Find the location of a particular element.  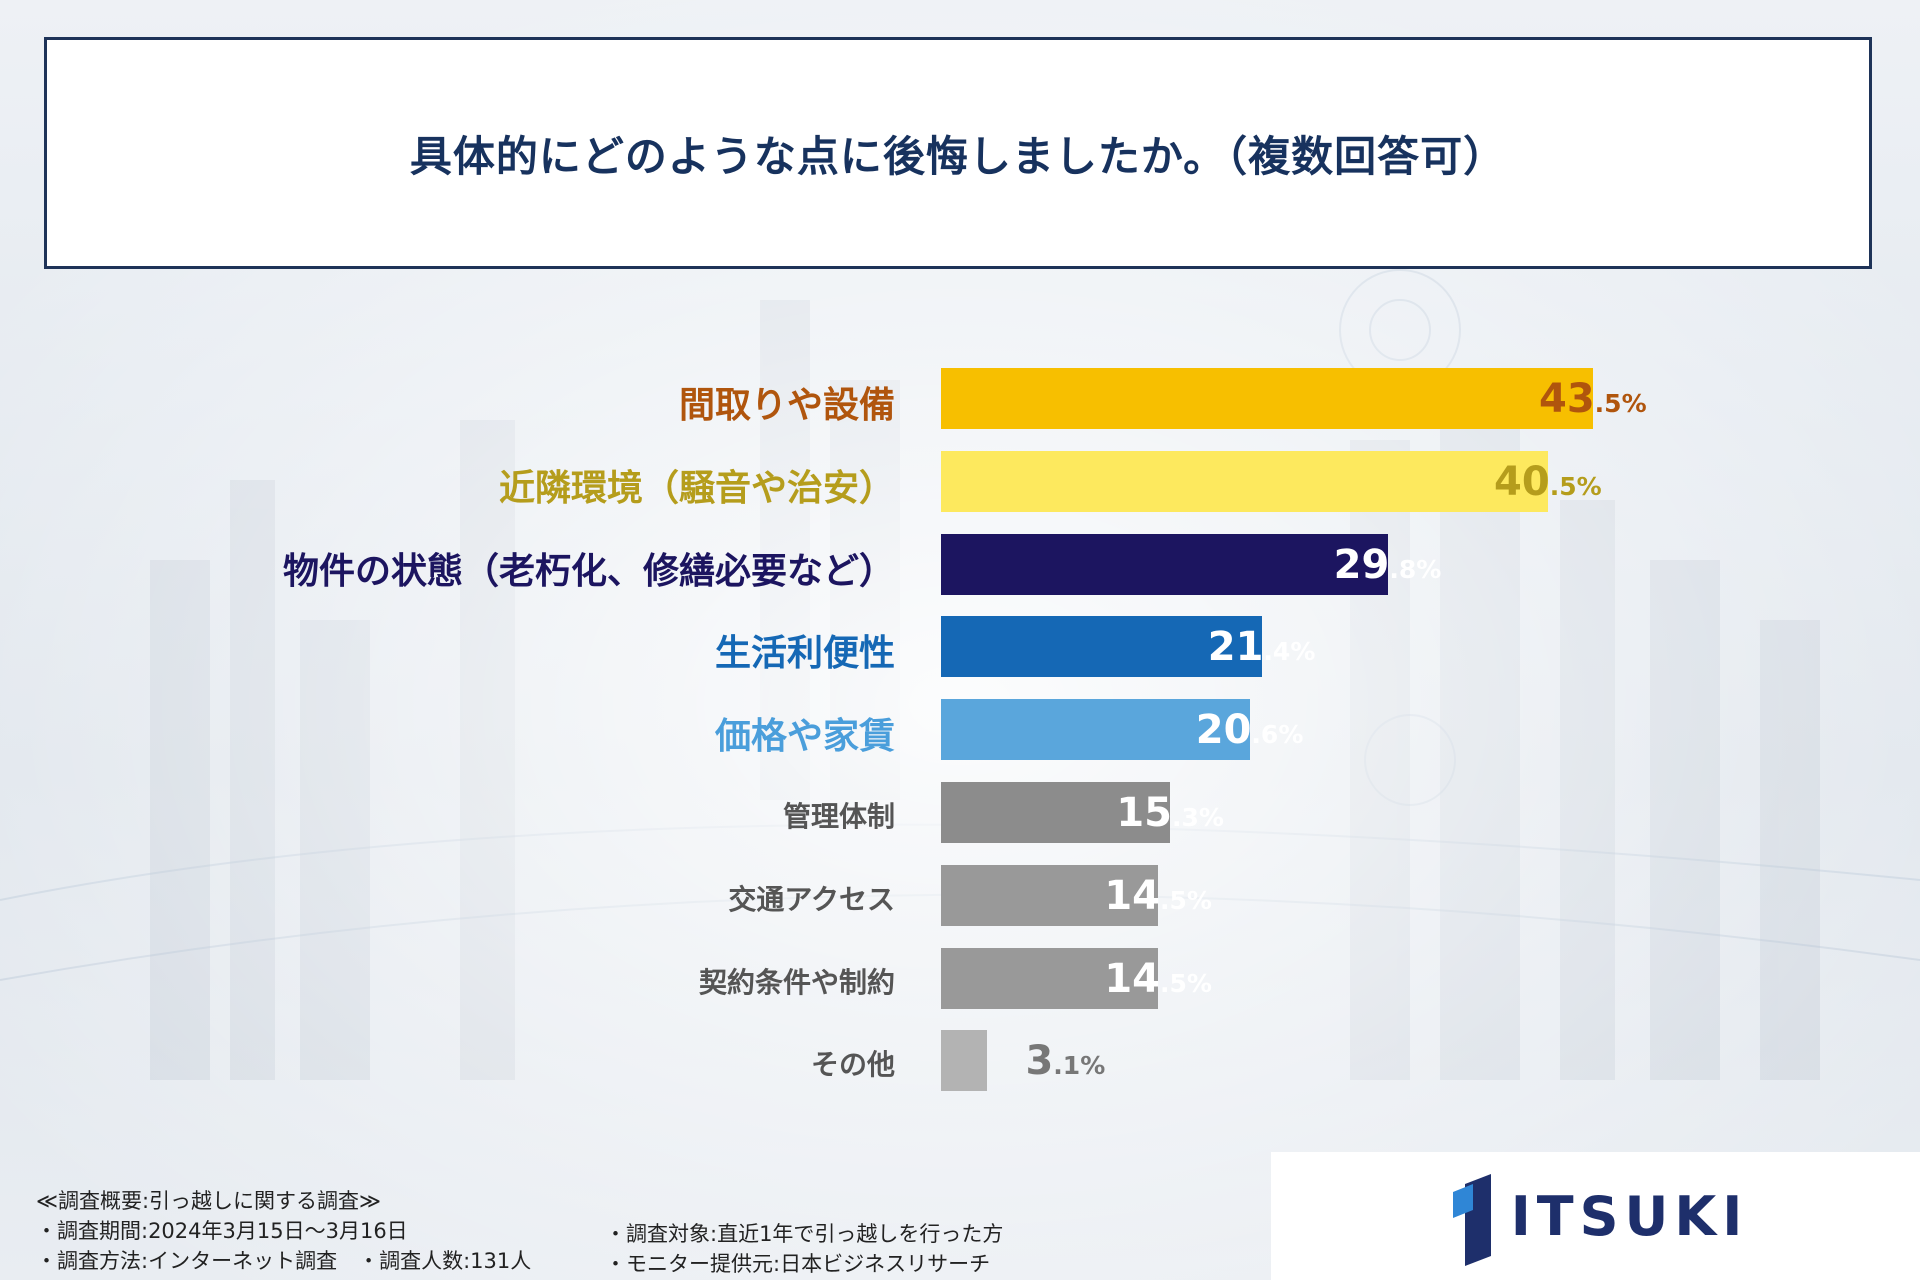

logo-text: ITSUKI is located at coordinates (1629, 1216).